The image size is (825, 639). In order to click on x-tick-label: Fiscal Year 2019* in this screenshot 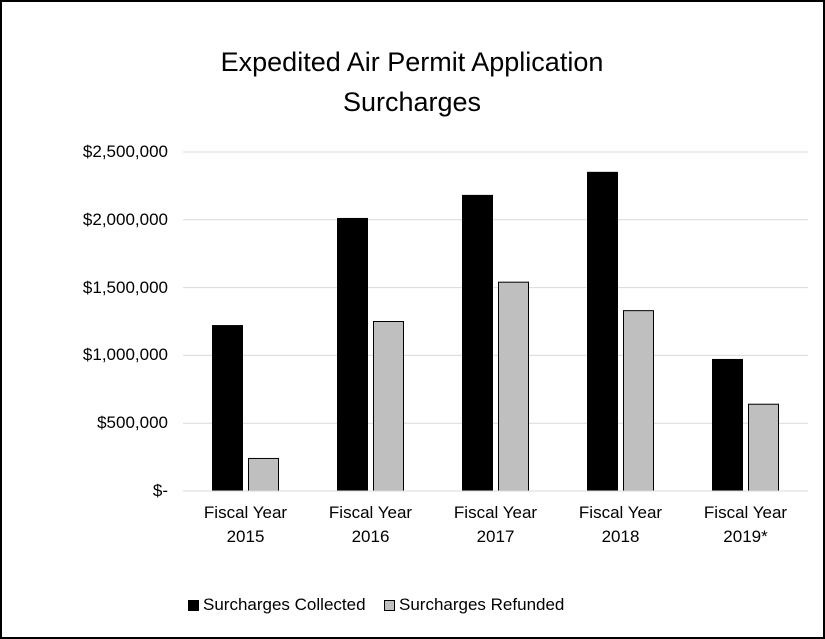, I will do `click(745, 524)`.